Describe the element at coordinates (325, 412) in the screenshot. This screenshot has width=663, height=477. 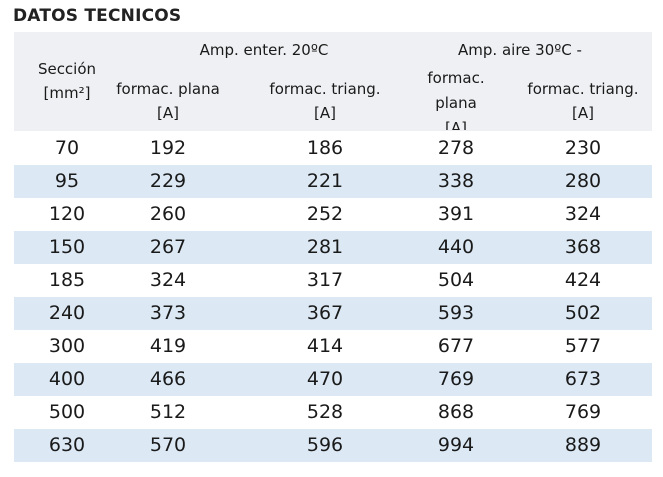
I see `table-cell: 528` at that location.